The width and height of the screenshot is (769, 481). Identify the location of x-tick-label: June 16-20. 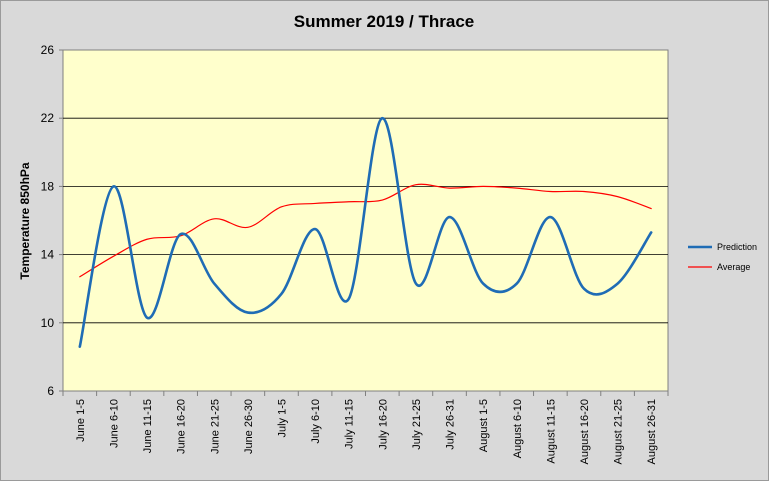
(182, 426).